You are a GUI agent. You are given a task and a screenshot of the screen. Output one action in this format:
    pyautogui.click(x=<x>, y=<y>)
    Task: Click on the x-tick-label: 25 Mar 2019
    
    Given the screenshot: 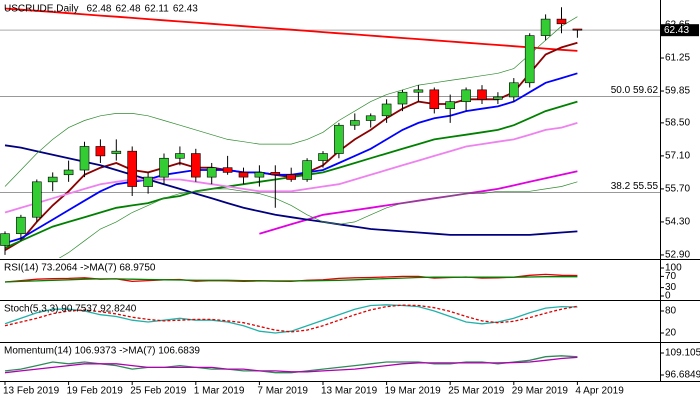 What is the action you would take?
    pyautogui.click(x=476, y=391)
    